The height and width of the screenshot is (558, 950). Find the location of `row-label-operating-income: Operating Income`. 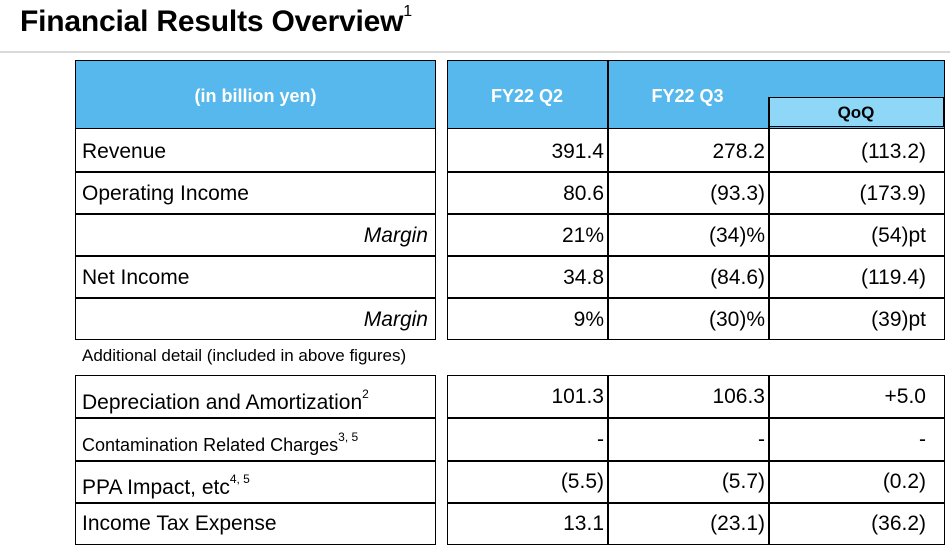

row-label-operating-income: Operating Income is located at coordinates (165, 193).